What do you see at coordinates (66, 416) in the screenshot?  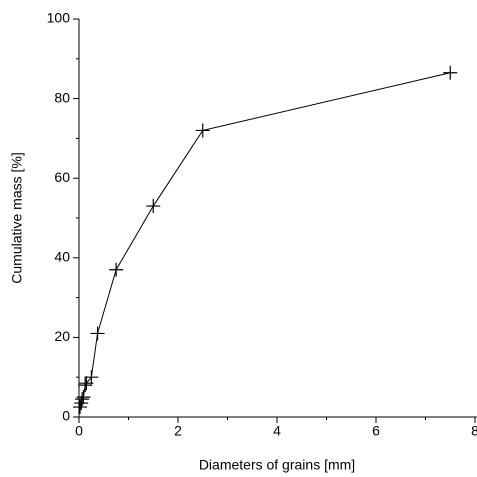 I see `y-tick-label: 0` at bounding box center [66, 416].